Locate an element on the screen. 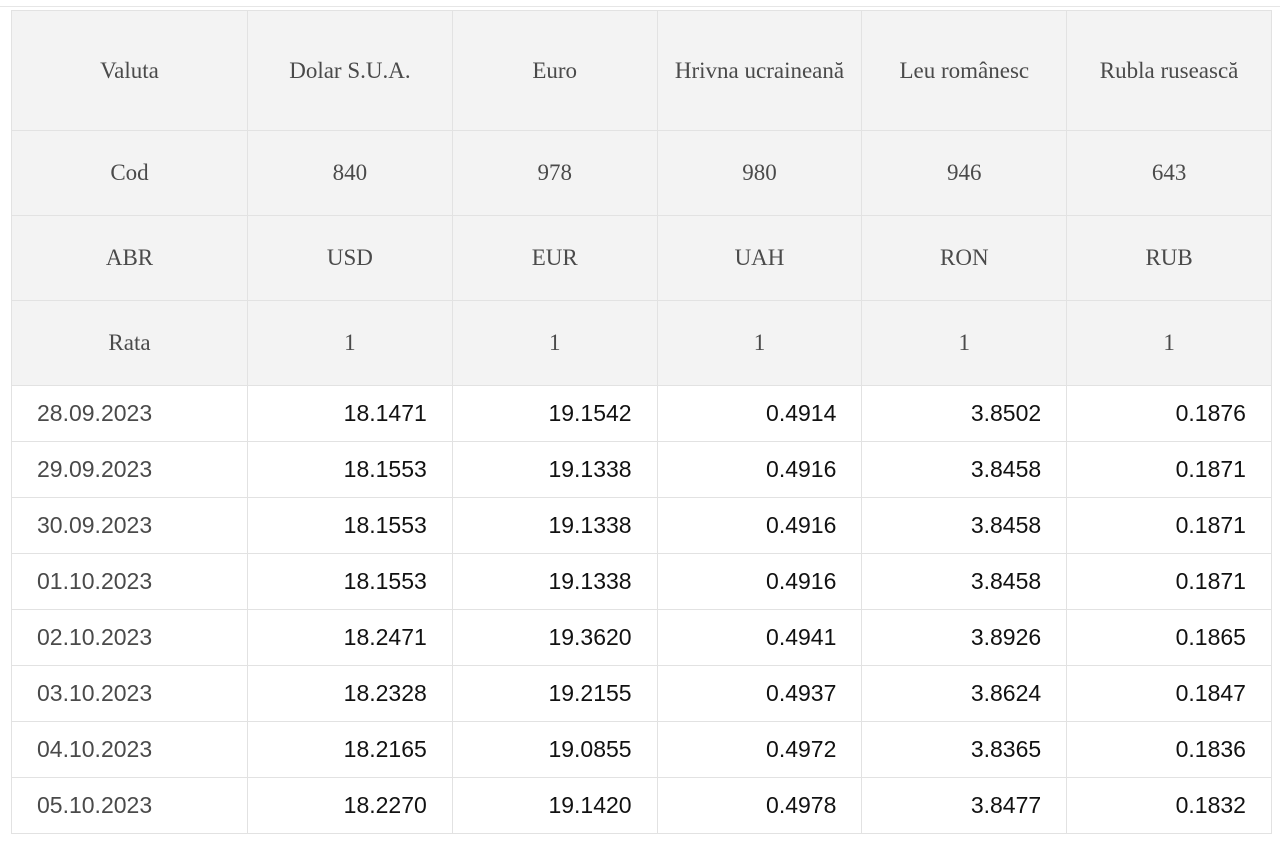  row-date: 04.10.2023 is located at coordinates (129, 749).